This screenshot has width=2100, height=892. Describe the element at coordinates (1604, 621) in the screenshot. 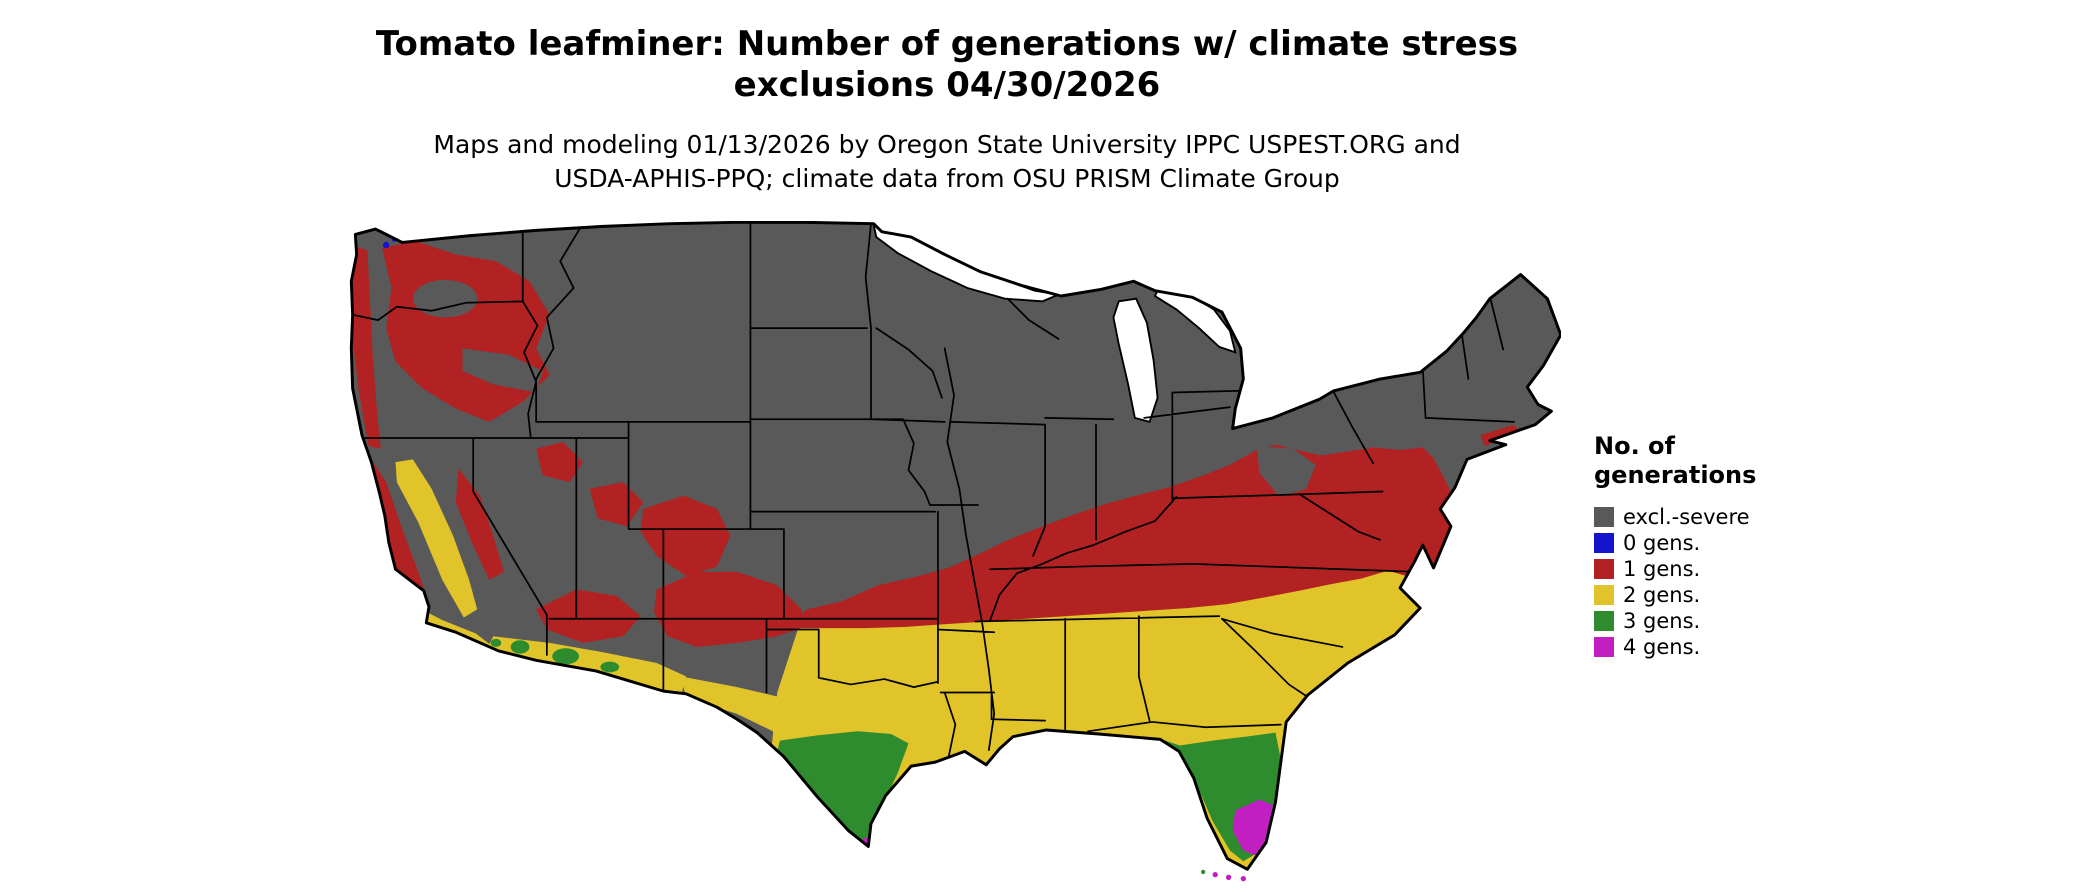

I see `legend-swatch-3-gens` at that location.